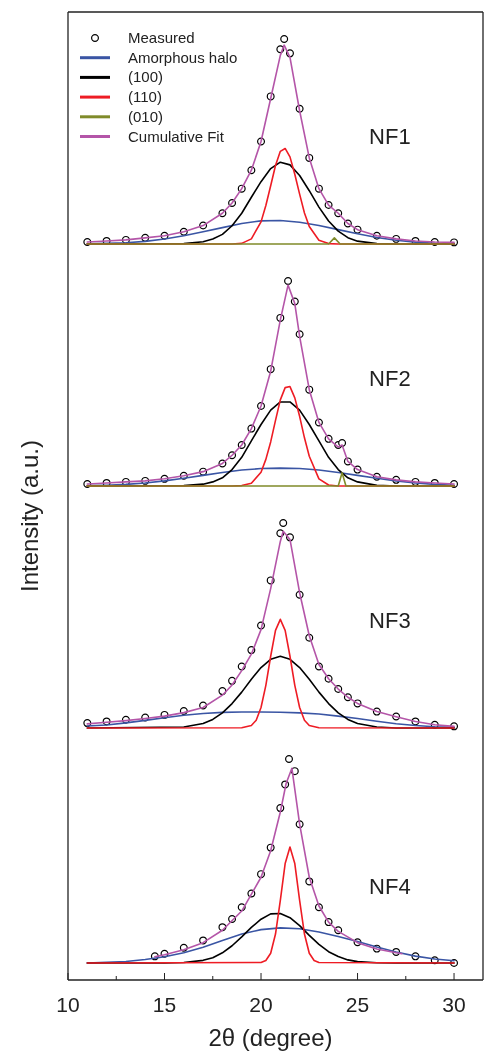 The height and width of the screenshot is (1056, 498). I want to click on x-tick-label: 10, so click(68, 1004).